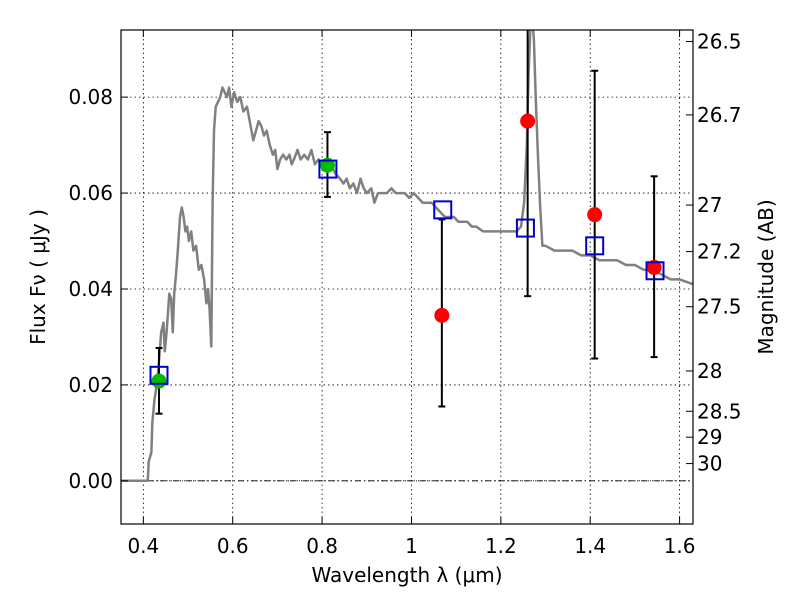 This screenshot has width=800, height=600. What do you see at coordinates (719, 42) in the screenshot?
I see `y2-tick-label: 26.5` at bounding box center [719, 42].